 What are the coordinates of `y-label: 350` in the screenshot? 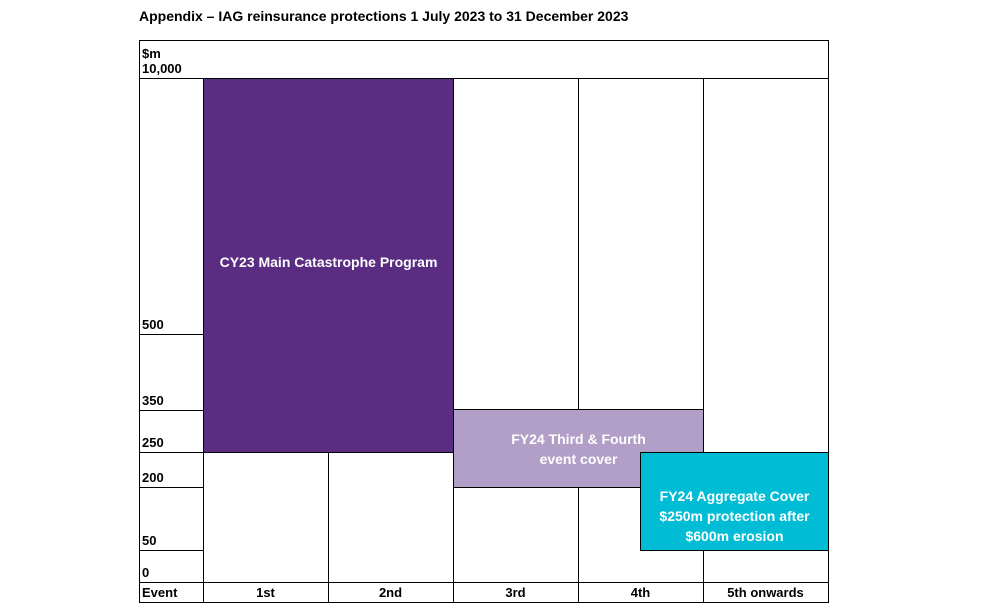 It's located at (153, 400).